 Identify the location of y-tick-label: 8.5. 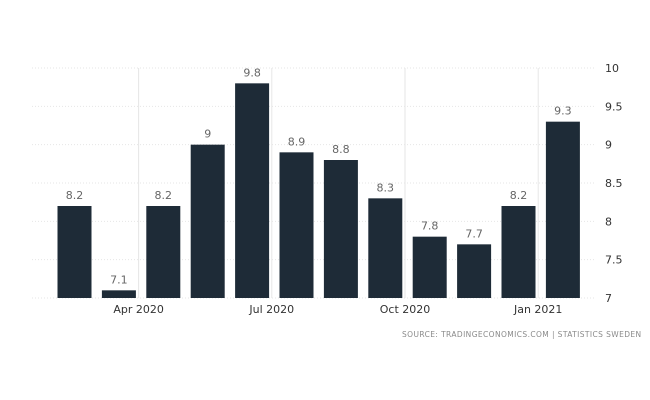
(614, 183).